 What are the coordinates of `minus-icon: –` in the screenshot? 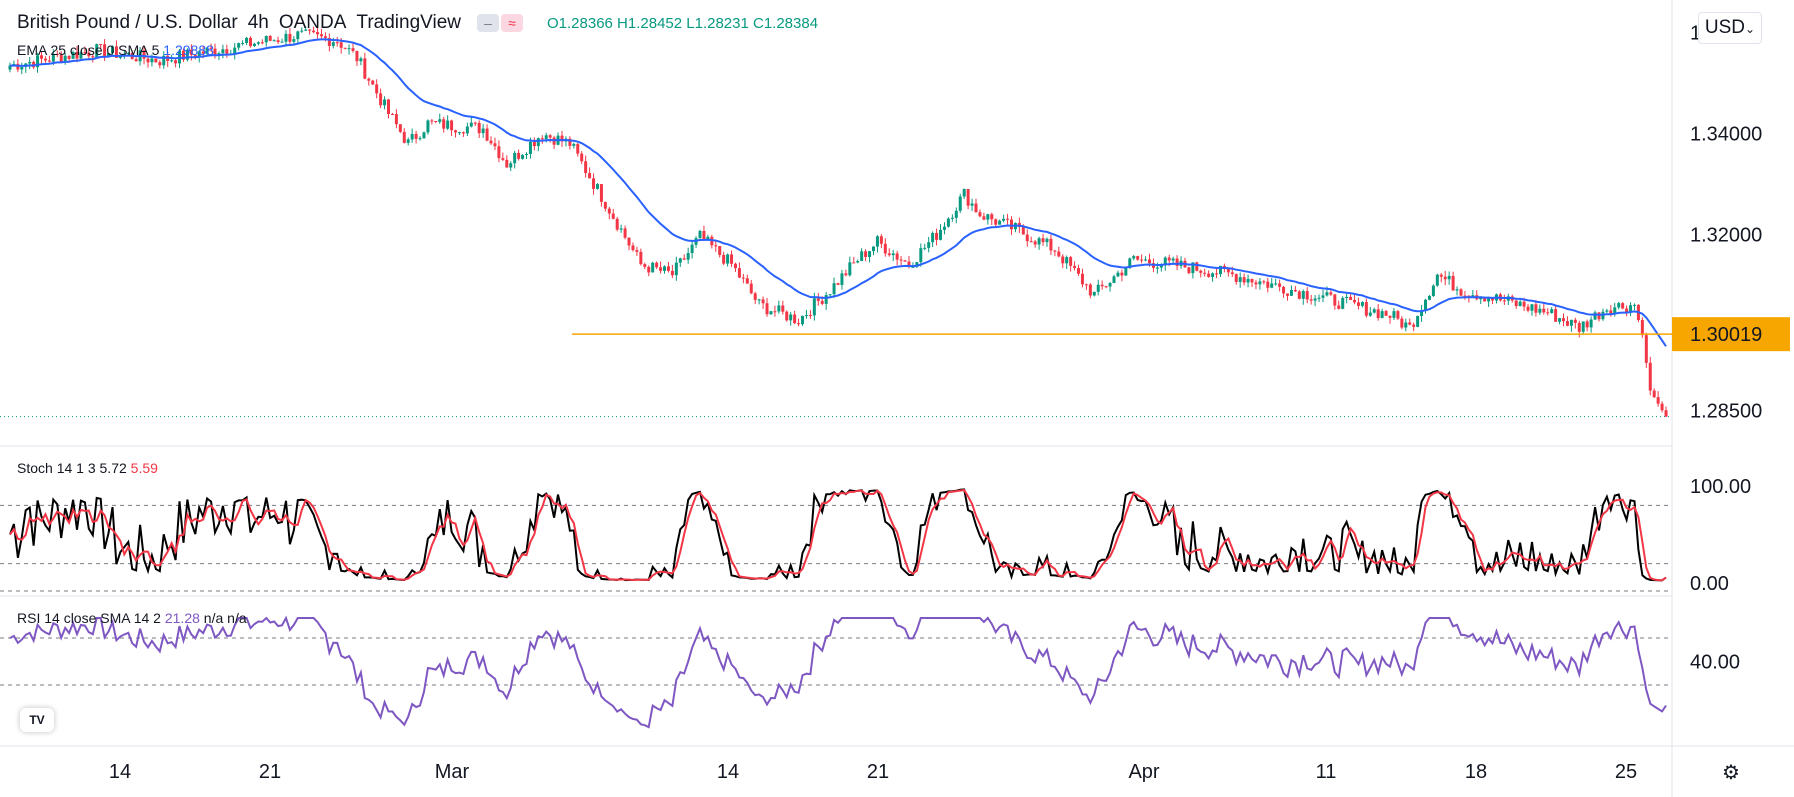 It's located at (487, 23).